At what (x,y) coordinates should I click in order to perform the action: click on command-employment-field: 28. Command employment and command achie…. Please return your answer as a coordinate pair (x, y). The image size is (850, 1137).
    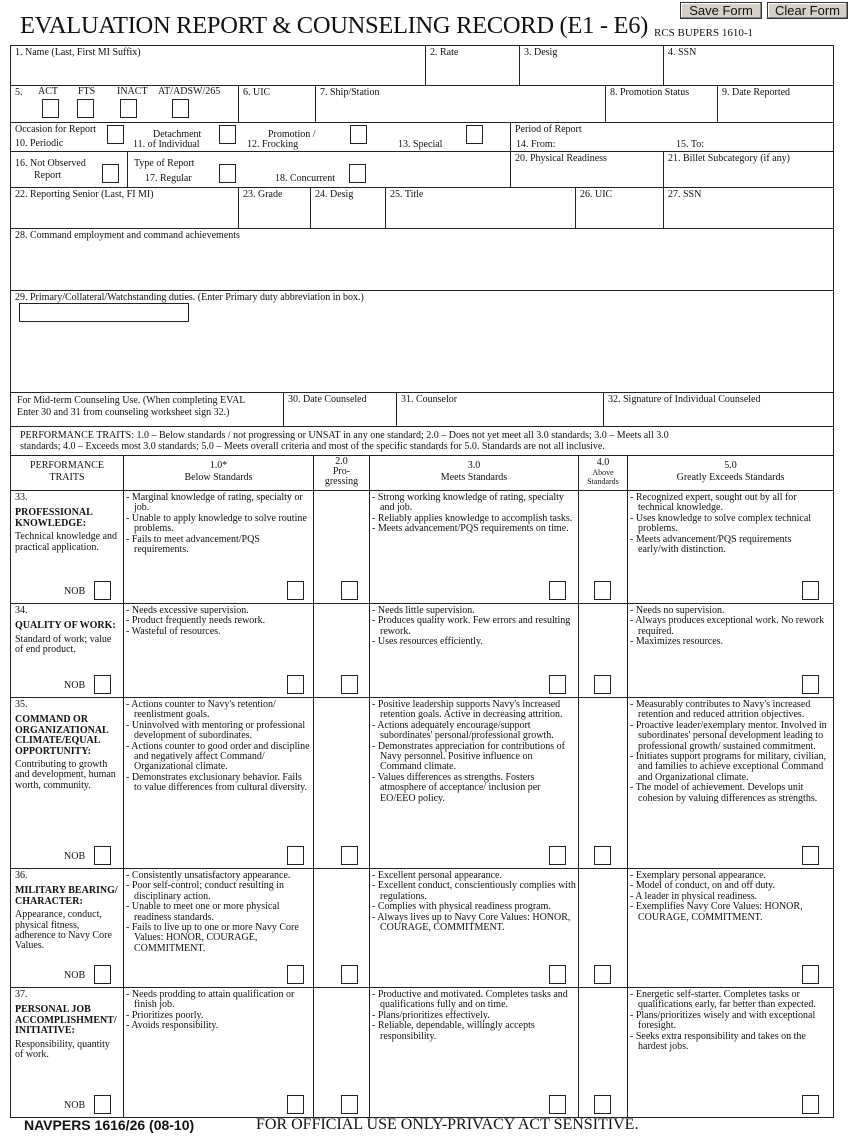
    Looking at the image, I should click on (422, 259).